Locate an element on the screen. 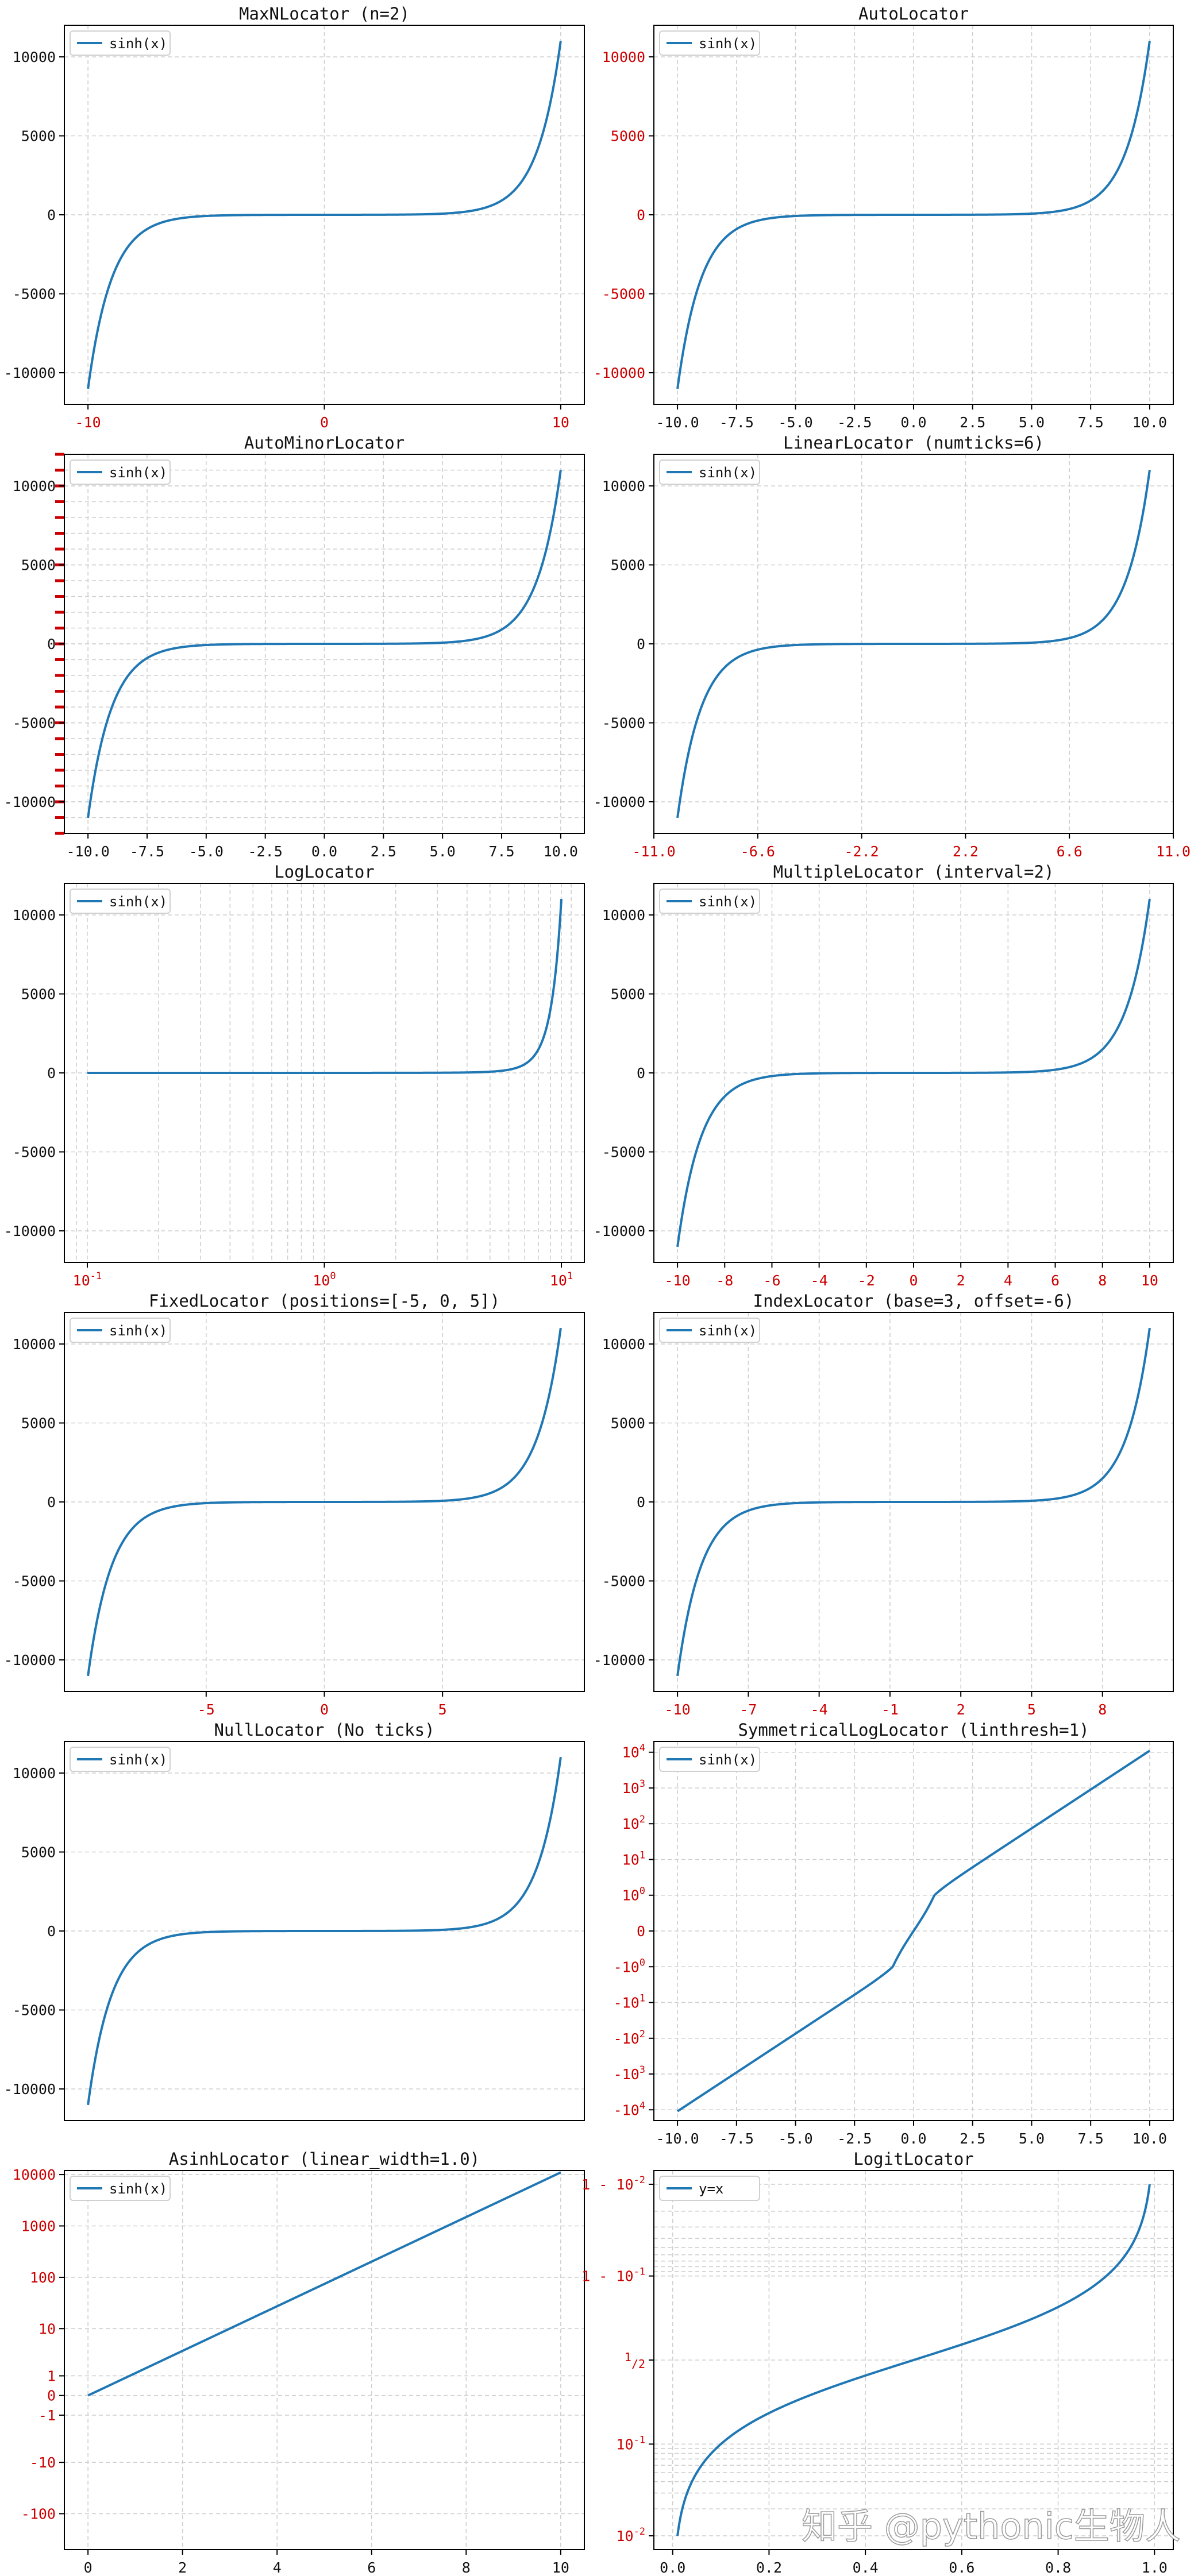 This screenshot has width=1198, height=2576. x-tick-label: 6.6 is located at coordinates (1070, 851).